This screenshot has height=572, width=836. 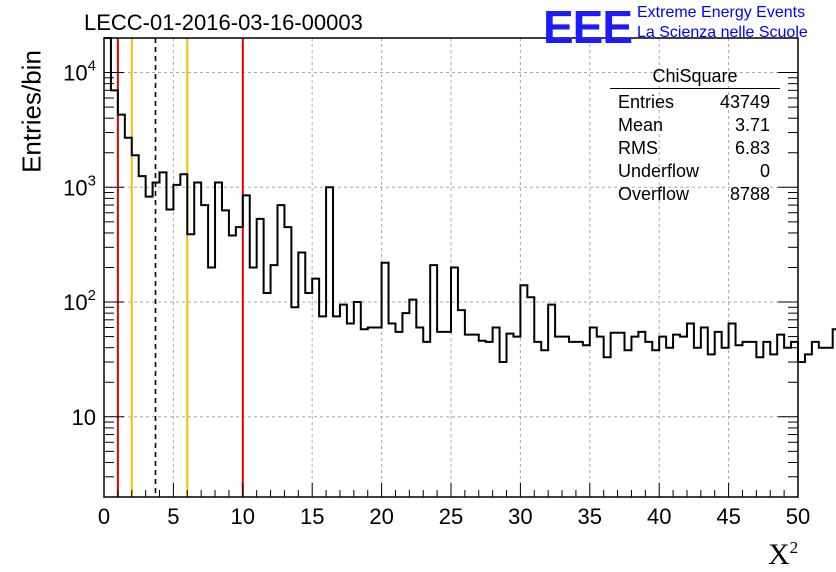 What do you see at coordinates (79, 186) in the screenshot?
I see `y-tick-label: 10³` at bounding box center [79, 186].